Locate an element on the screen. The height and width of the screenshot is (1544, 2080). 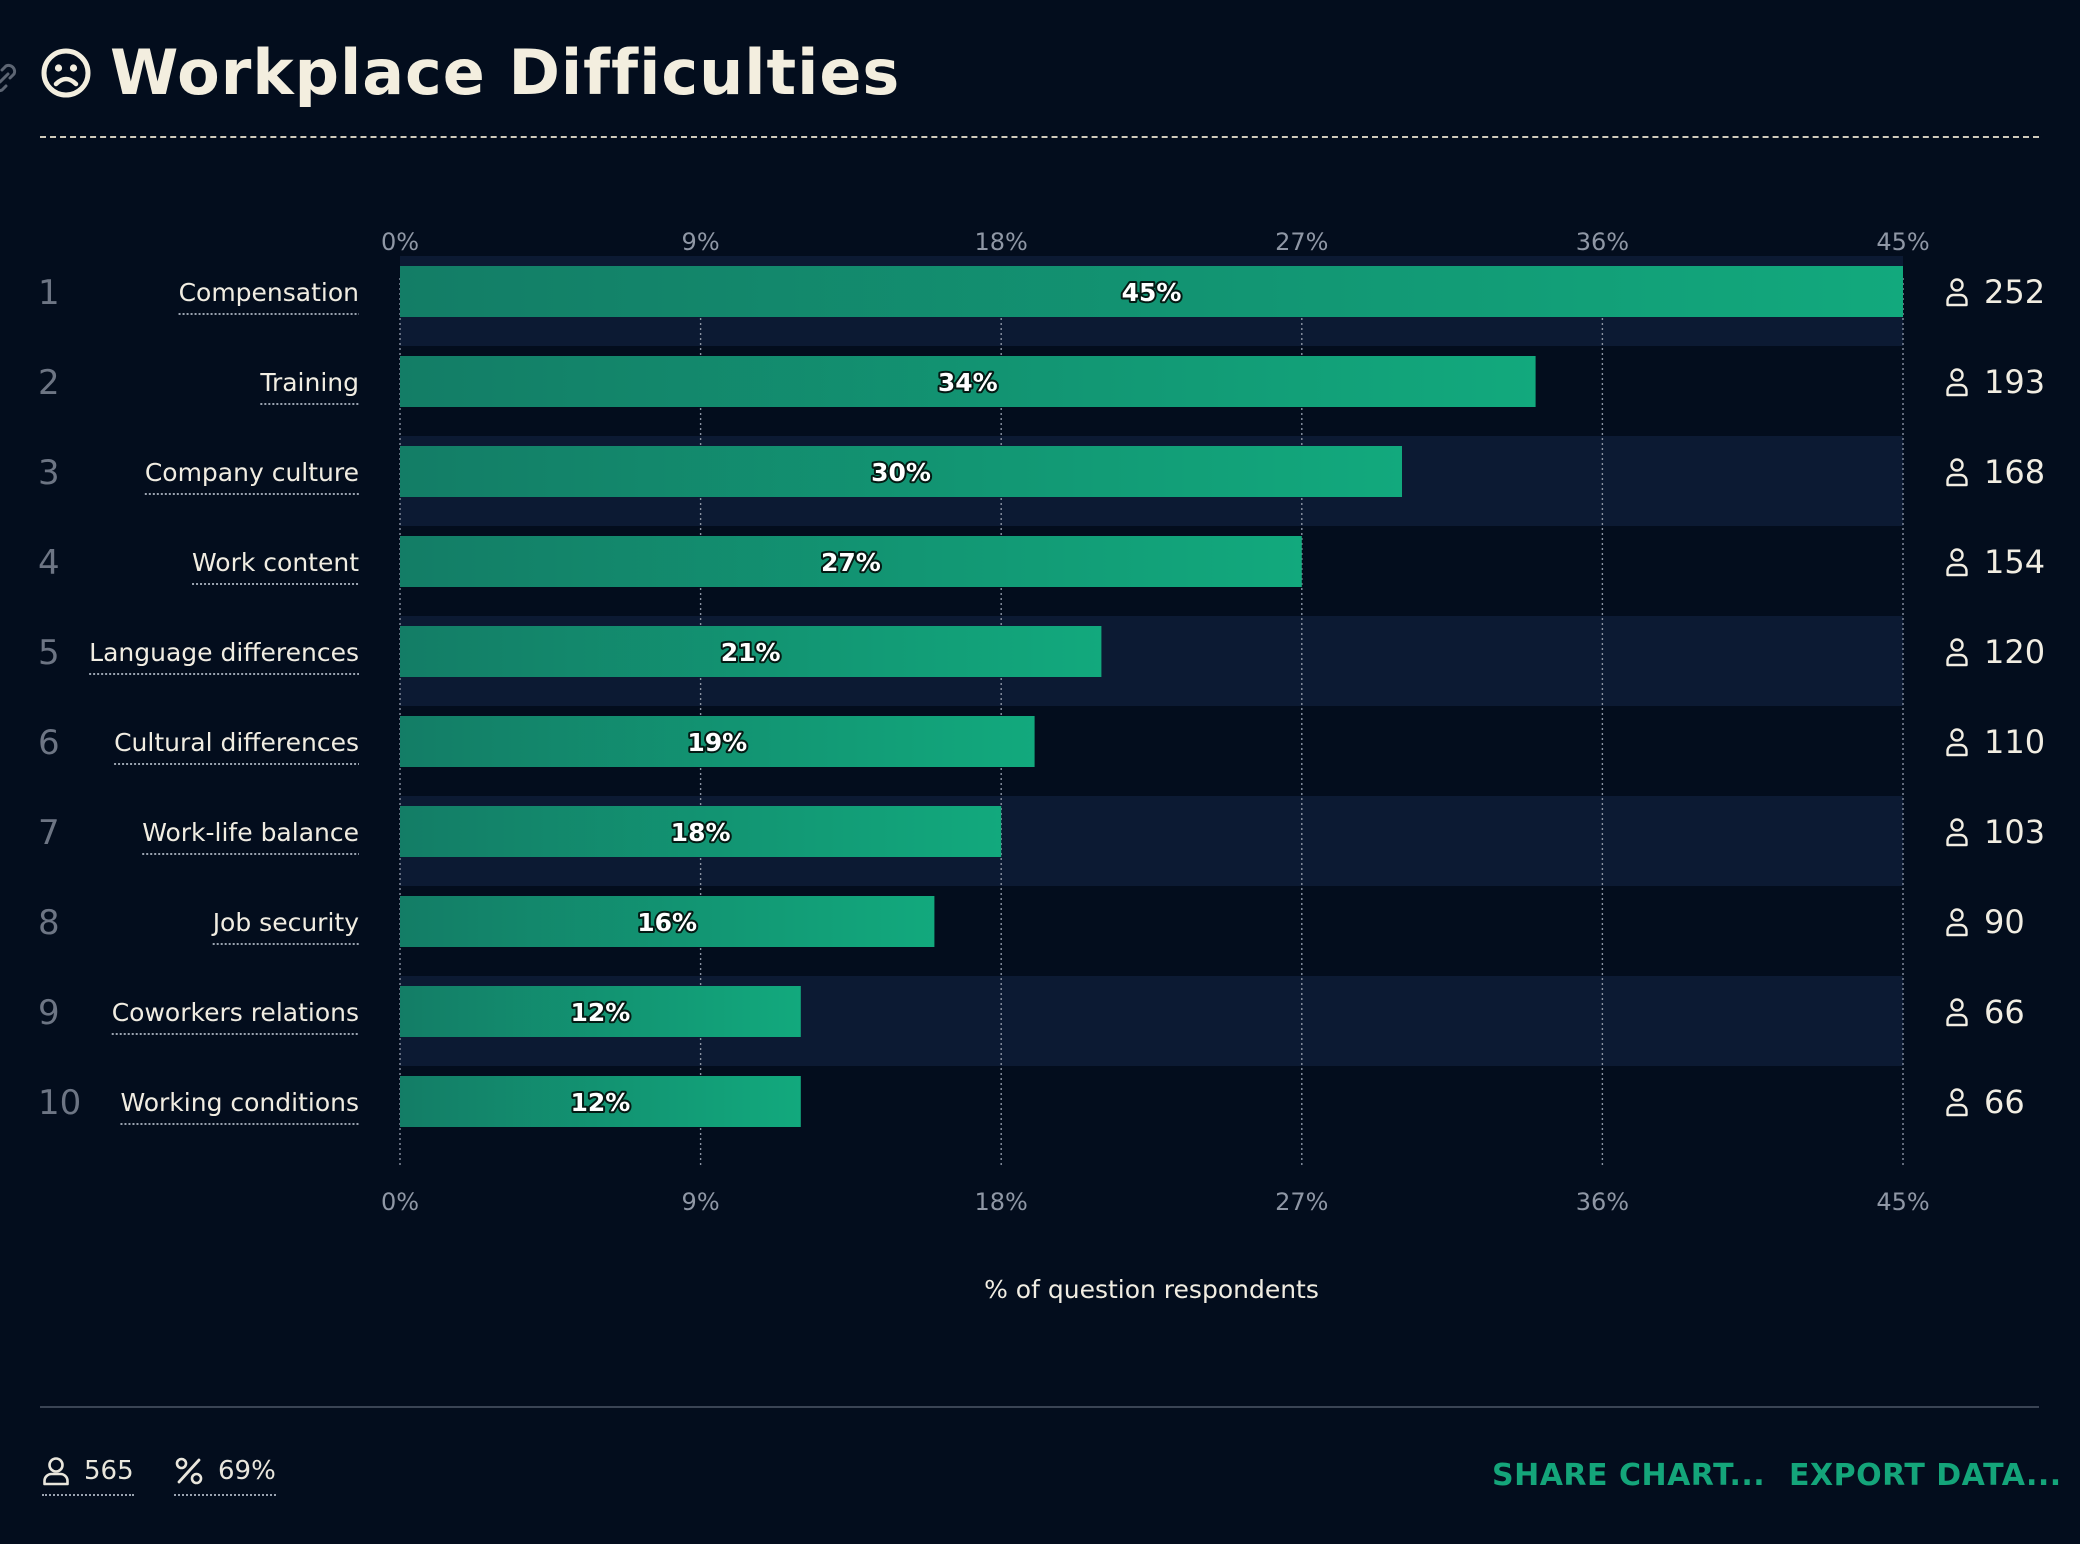
title-divider is located at coordinates (1039, 137).